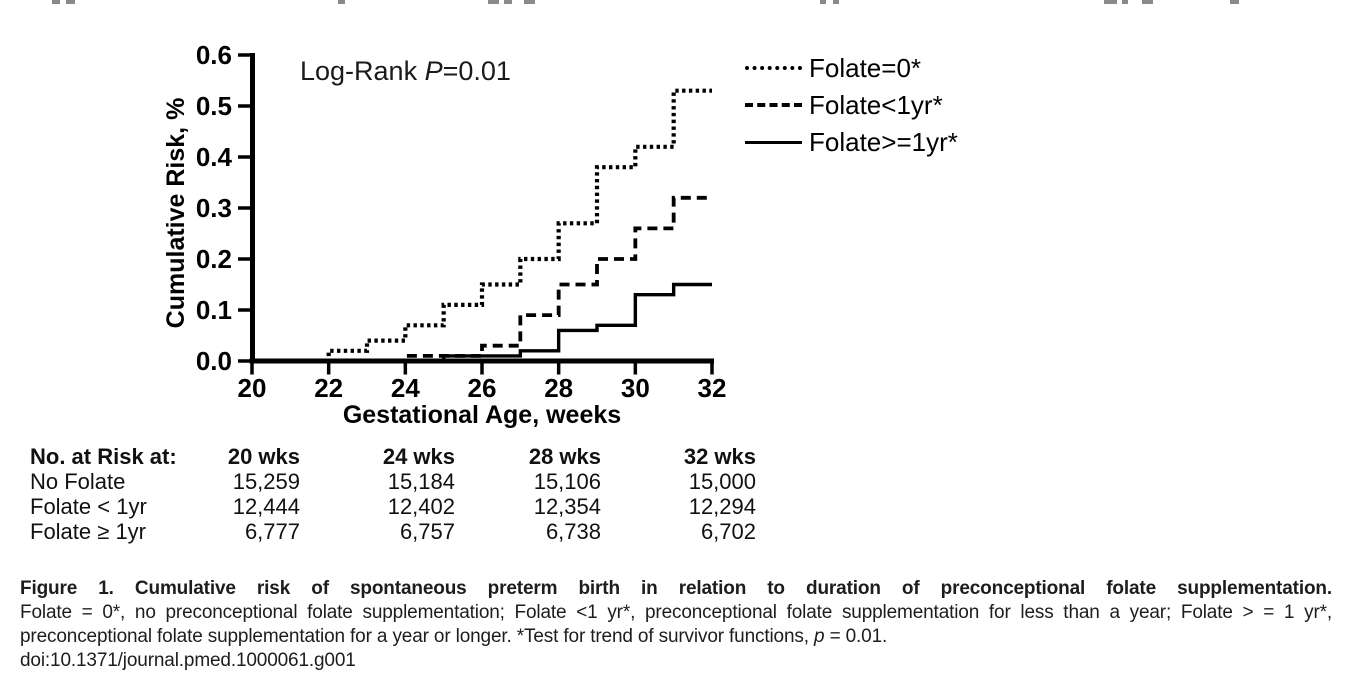  What do you see at coordinates (214, 106) in the screenshot?
I see `y-tick-label: 0.5` at bounding box center [214, 106].